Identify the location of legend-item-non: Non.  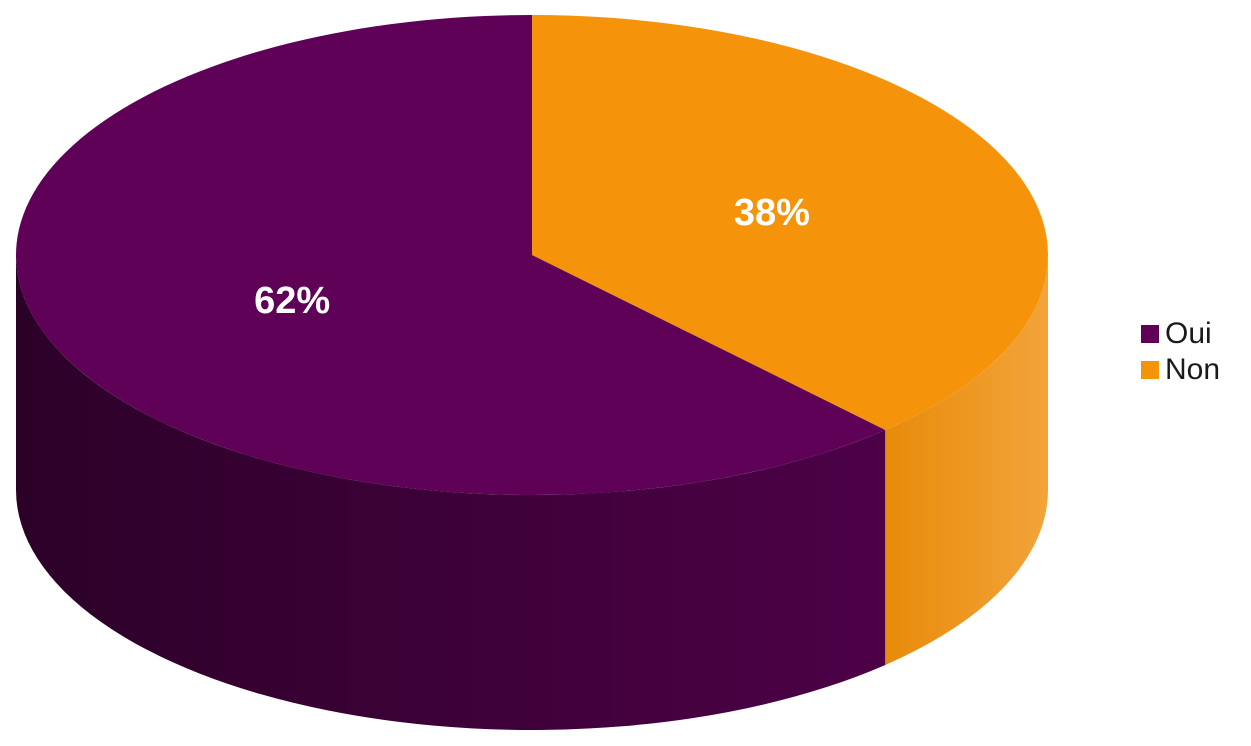
(1180, 370).